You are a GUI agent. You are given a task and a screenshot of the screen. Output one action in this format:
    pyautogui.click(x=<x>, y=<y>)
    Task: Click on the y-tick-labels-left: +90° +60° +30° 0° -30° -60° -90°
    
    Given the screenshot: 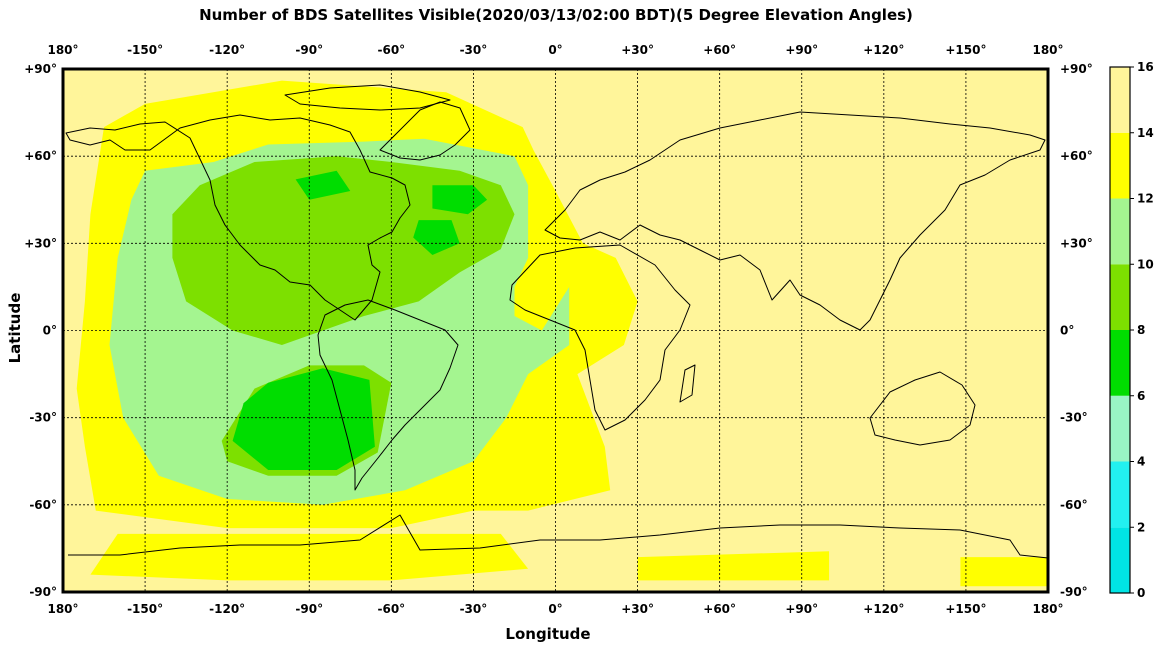 What is the action you would take?
    pyautogui.click(x=40, y=330)
    